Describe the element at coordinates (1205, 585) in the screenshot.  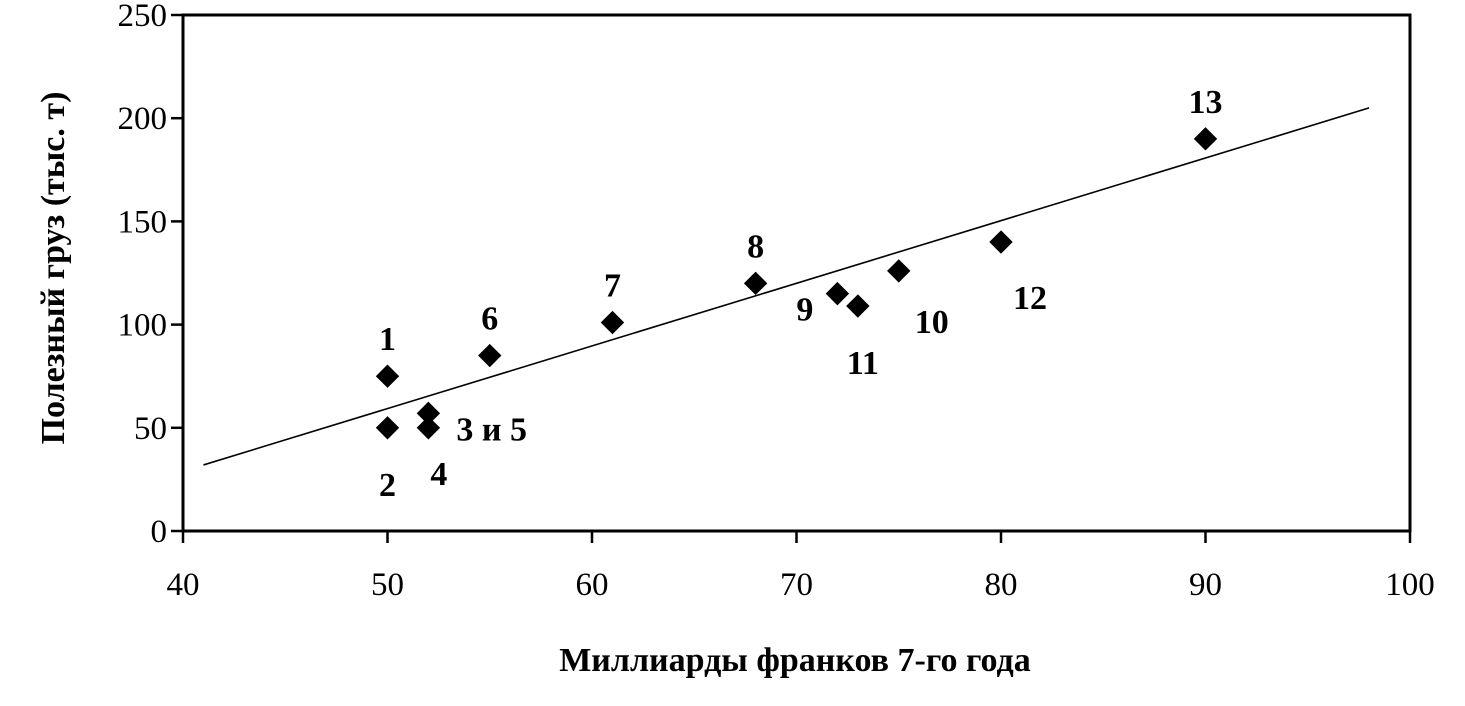
I see `x-tick-label: 90` at that location.